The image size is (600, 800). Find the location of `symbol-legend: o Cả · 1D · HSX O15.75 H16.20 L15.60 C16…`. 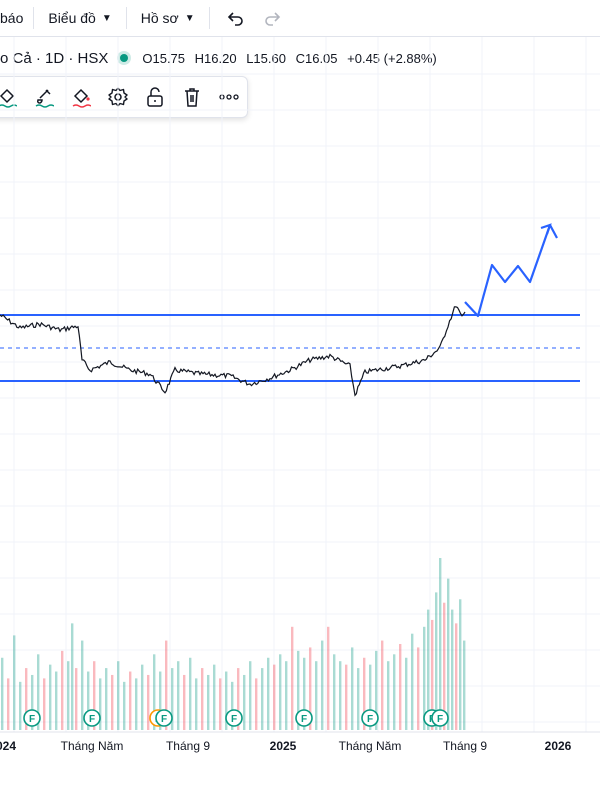

symbol-legend: o Cả · 1D · HSX O15.75 H16.20 L15.60 C16… is located at coordinates (221, 58).